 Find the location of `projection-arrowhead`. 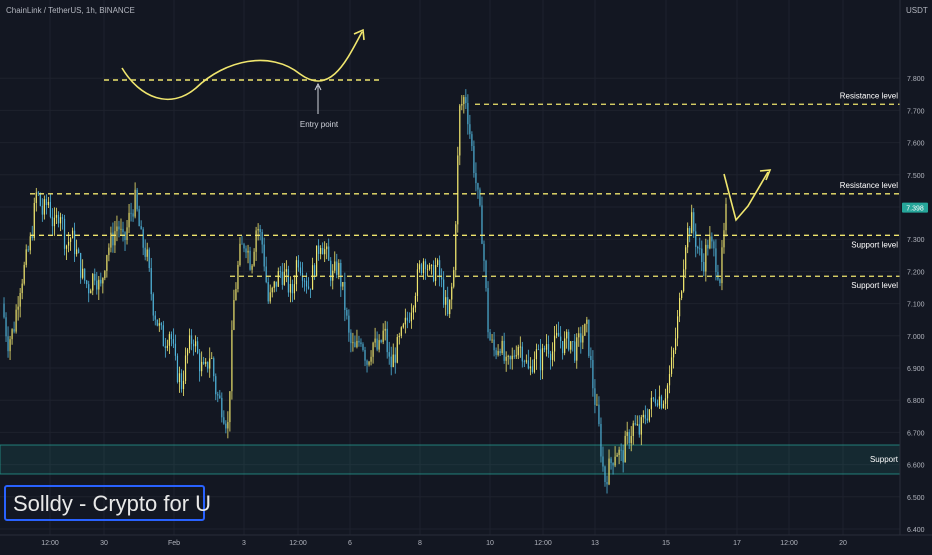

projection-arrowhead is located at coordinates (765, 175).